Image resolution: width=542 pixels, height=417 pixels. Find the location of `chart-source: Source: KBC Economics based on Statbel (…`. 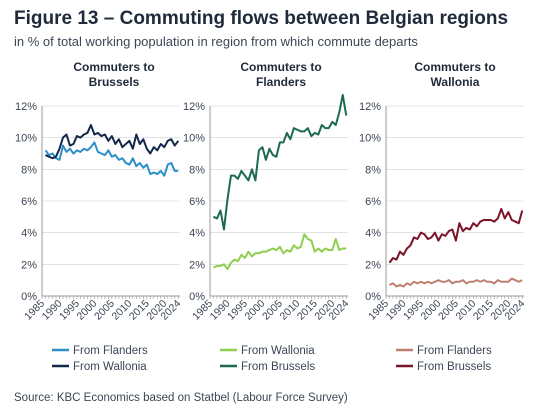

chart-source: Source: KBC Economics based on Statbel (… is located at coordinates (181, 398).